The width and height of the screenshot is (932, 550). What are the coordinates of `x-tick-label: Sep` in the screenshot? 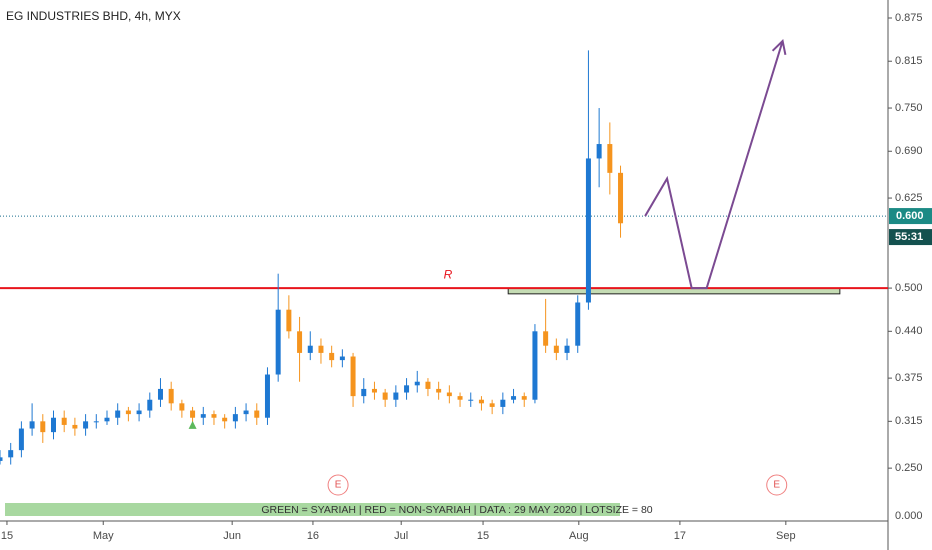 It's located at (786, 536).